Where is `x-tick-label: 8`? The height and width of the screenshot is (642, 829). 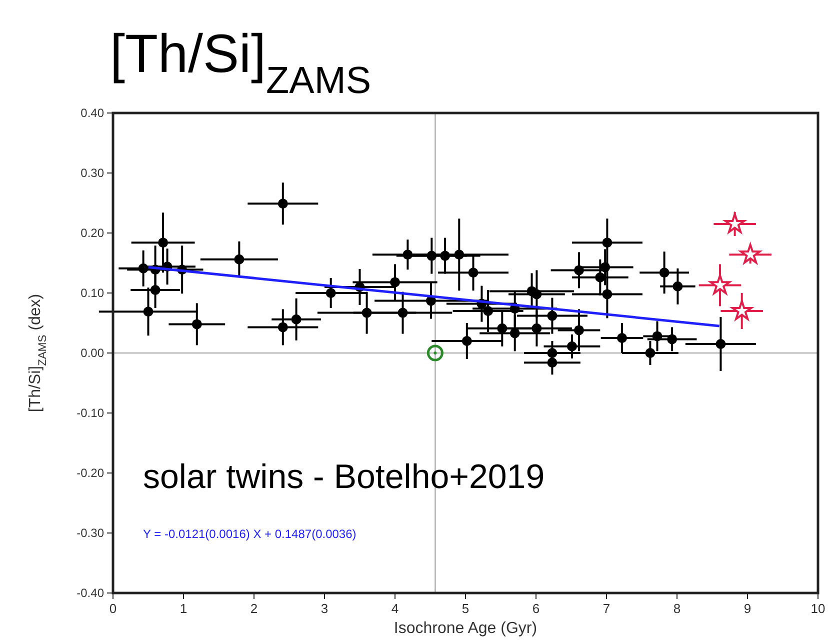 x-tick-label: 8 is located at coordinates (677, 608).